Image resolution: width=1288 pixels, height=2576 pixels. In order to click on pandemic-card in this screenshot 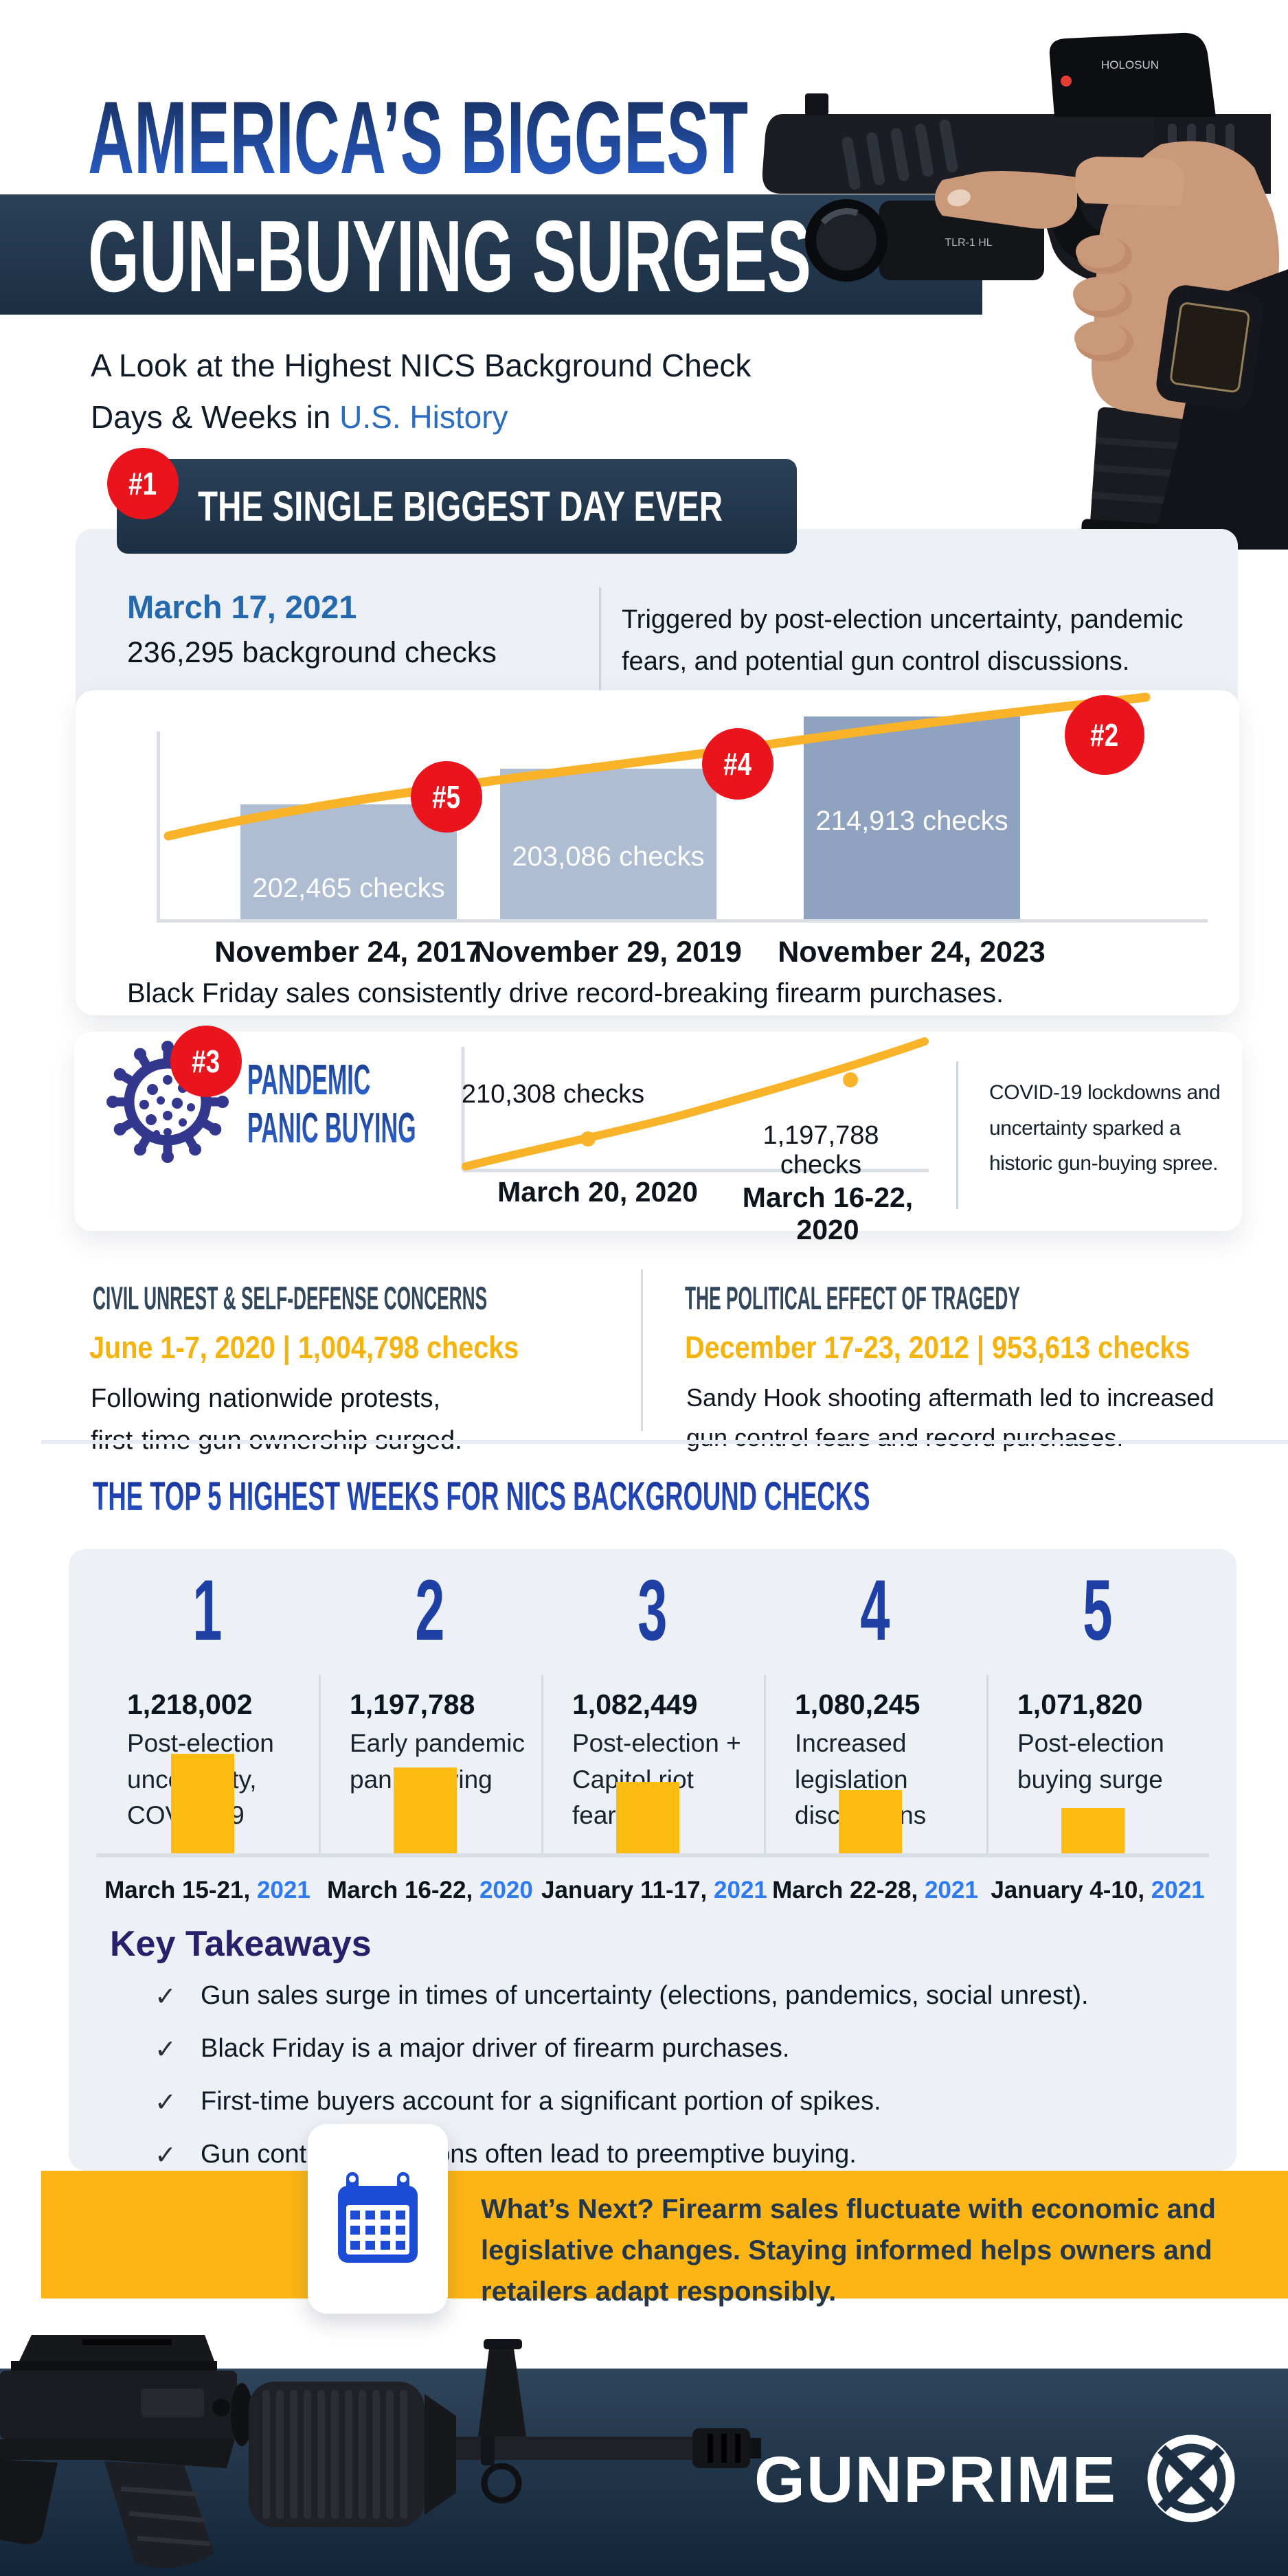, I will do `click(658, 1131)`.